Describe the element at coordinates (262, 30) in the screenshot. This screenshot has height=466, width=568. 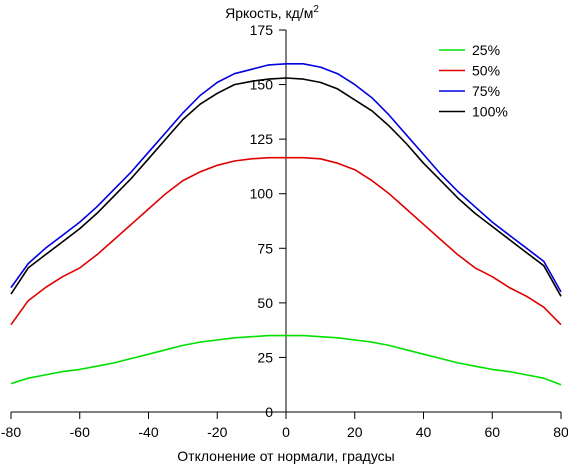
I see `y-tick-label: 175` at that location.